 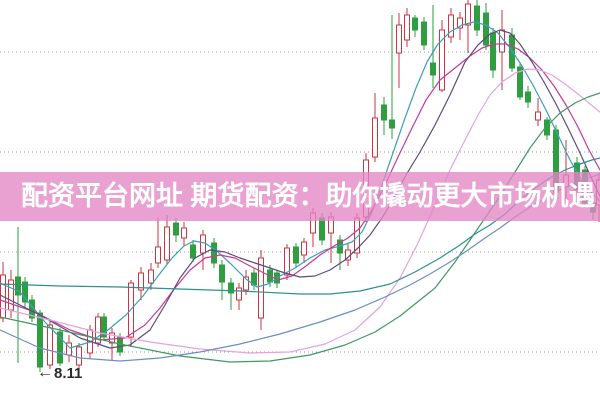 I want to click on ad-banner-text: 配资平台网址 期货配资：助你撬动更大市场机遇, so click(x=308, y=196).